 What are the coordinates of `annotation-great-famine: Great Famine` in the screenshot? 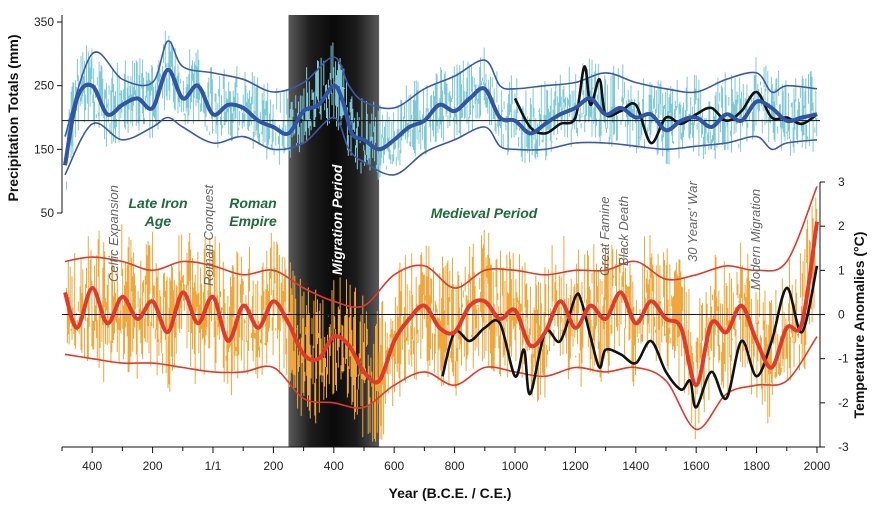 It's located at (604, 236).